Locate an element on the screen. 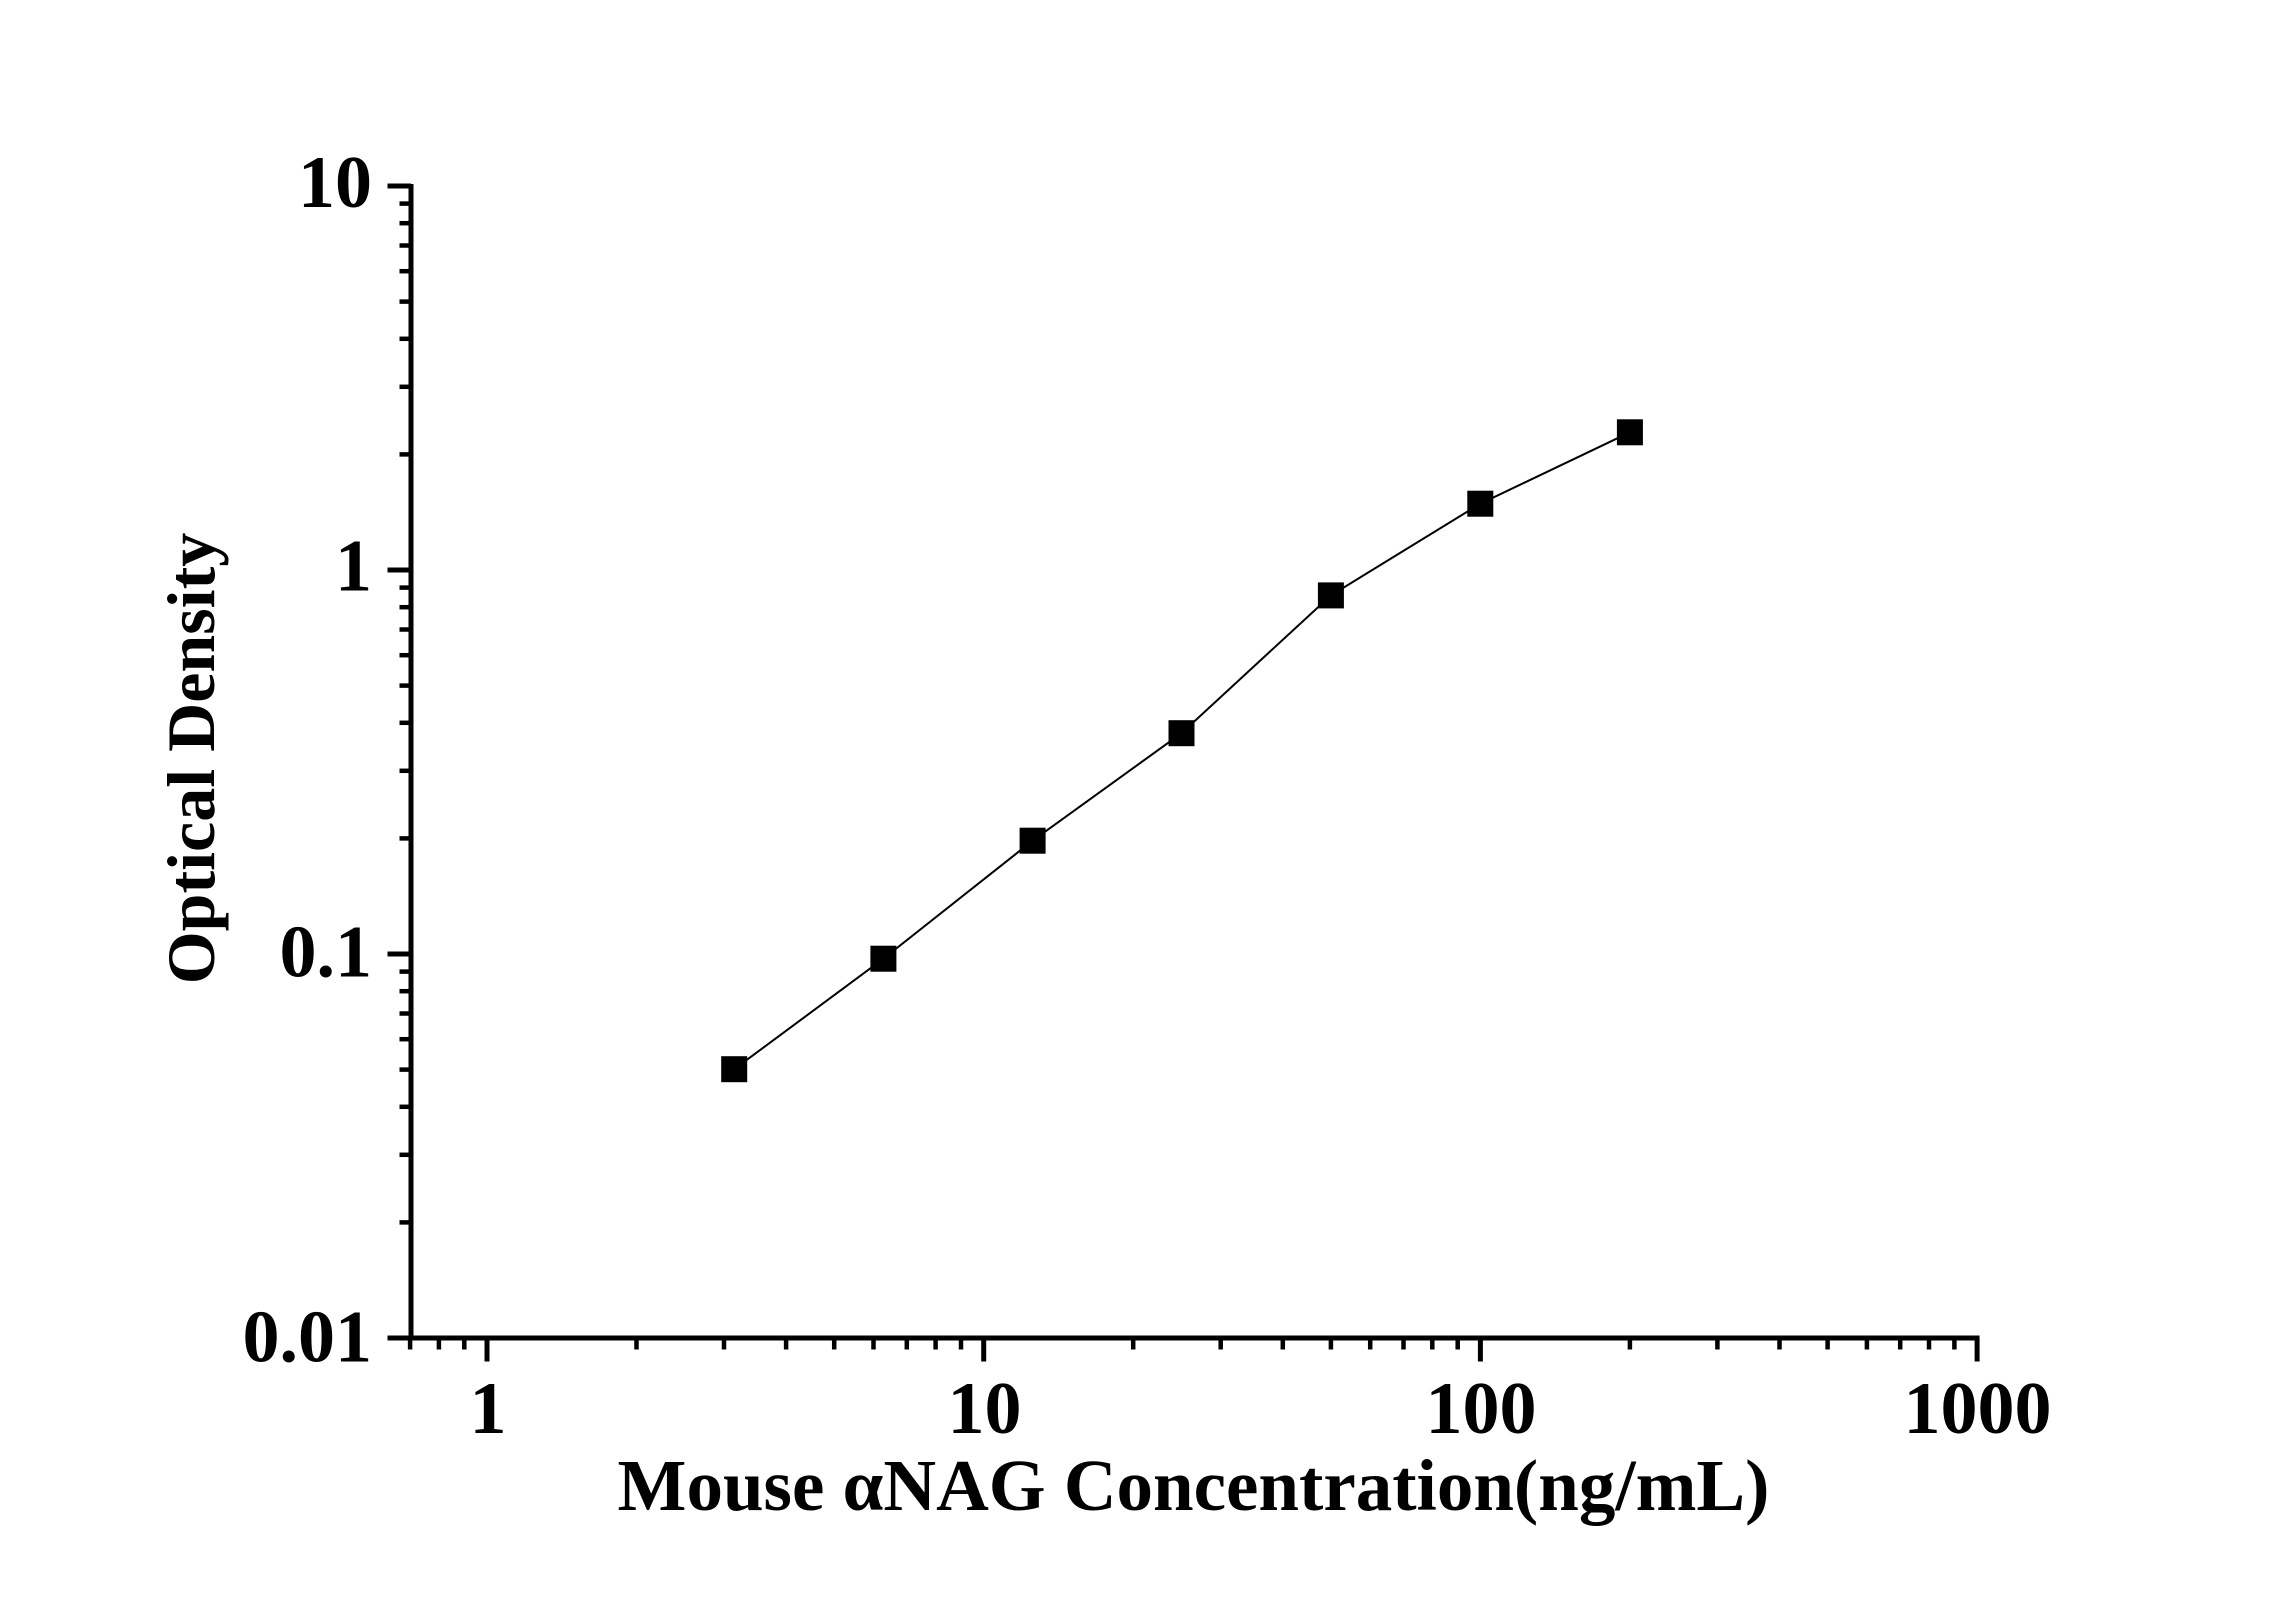  svg-text: Optical Density is located at coordinates (191, 758).